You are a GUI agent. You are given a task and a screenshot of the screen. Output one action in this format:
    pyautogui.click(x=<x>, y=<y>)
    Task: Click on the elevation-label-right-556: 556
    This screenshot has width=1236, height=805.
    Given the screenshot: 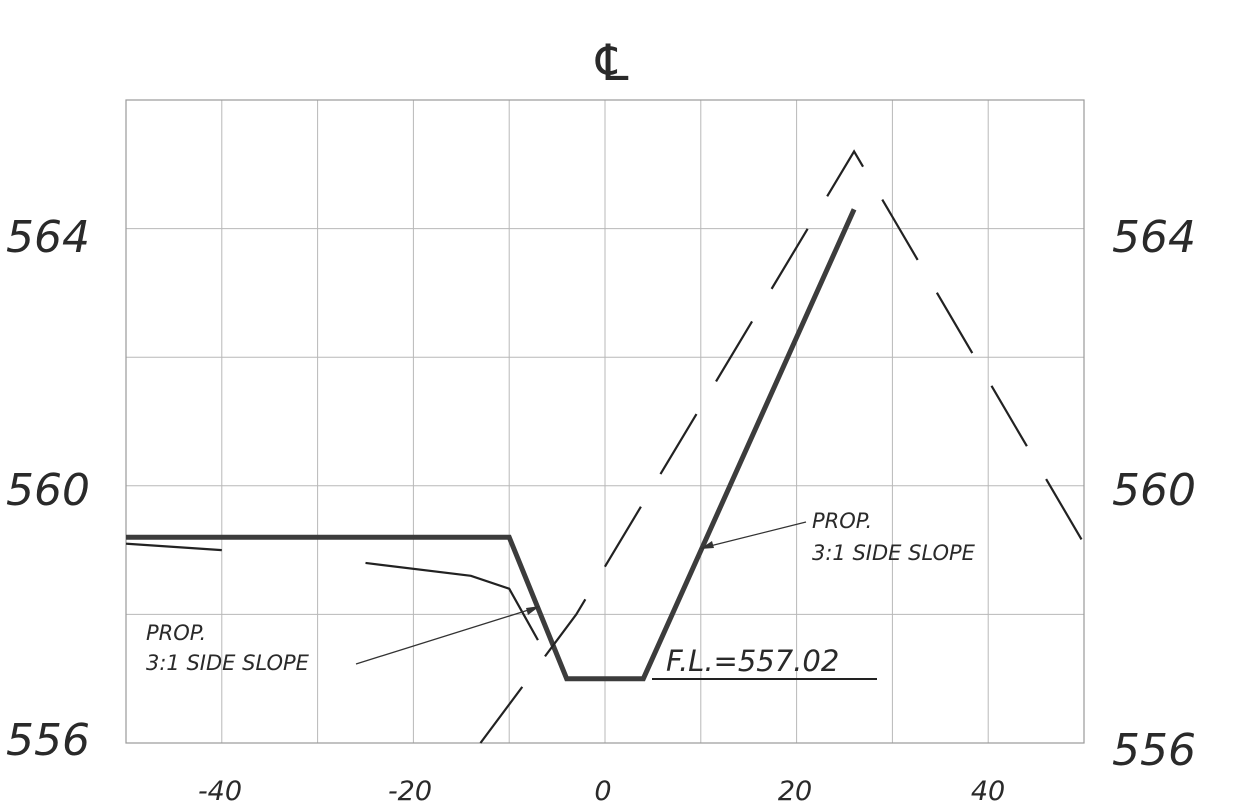 What is the action you would take?
    pyautogui.click(x=1154, y=750)
    